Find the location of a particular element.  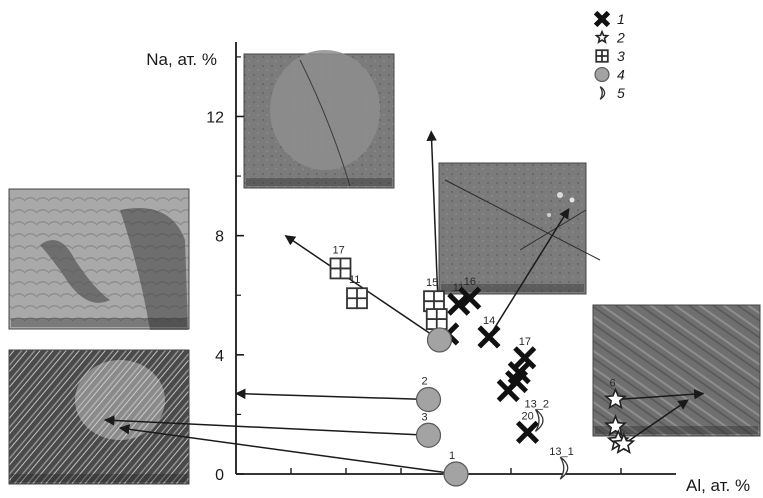

data-point: 13_2 is located at coordinates (537, 415).